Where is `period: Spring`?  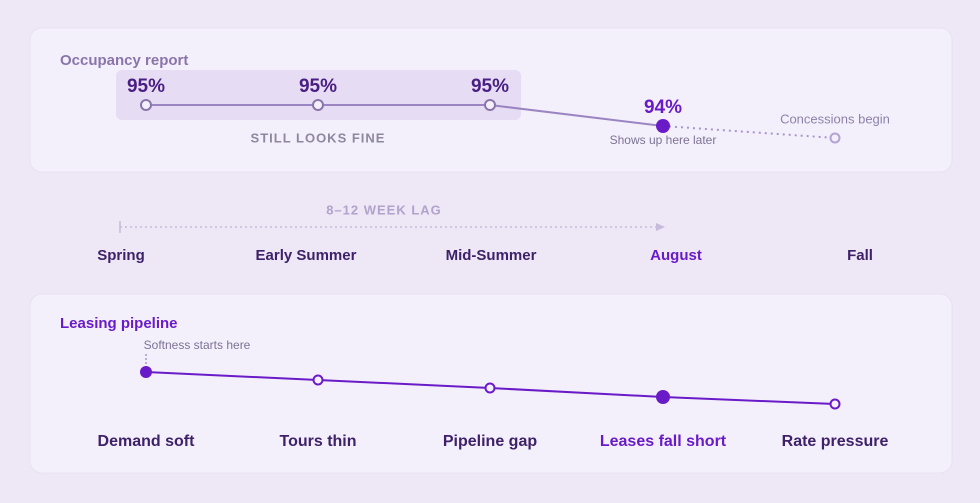
period: Spring is located at coordinates (121, 255).